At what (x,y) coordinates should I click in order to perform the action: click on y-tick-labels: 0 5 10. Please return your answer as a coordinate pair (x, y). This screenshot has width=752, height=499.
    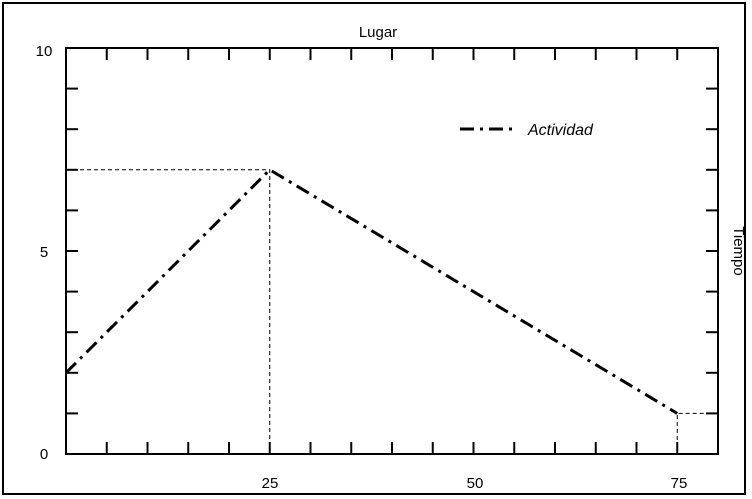
    Looking at the image, I should click on (44, 253).